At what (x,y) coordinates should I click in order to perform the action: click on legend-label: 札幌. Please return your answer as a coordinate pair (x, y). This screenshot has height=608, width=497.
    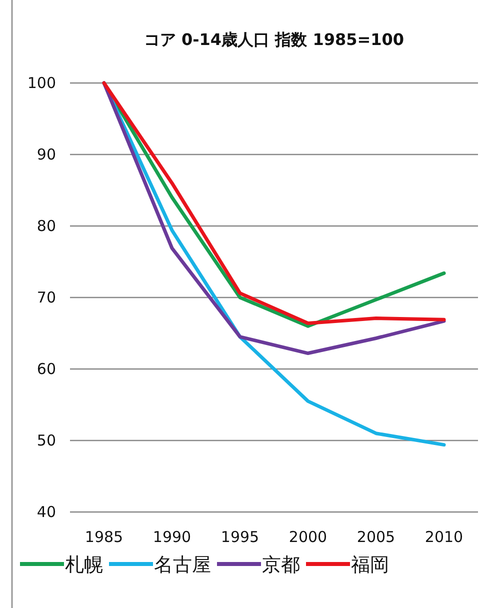
    Looking at the image, I should click on (84, 565).